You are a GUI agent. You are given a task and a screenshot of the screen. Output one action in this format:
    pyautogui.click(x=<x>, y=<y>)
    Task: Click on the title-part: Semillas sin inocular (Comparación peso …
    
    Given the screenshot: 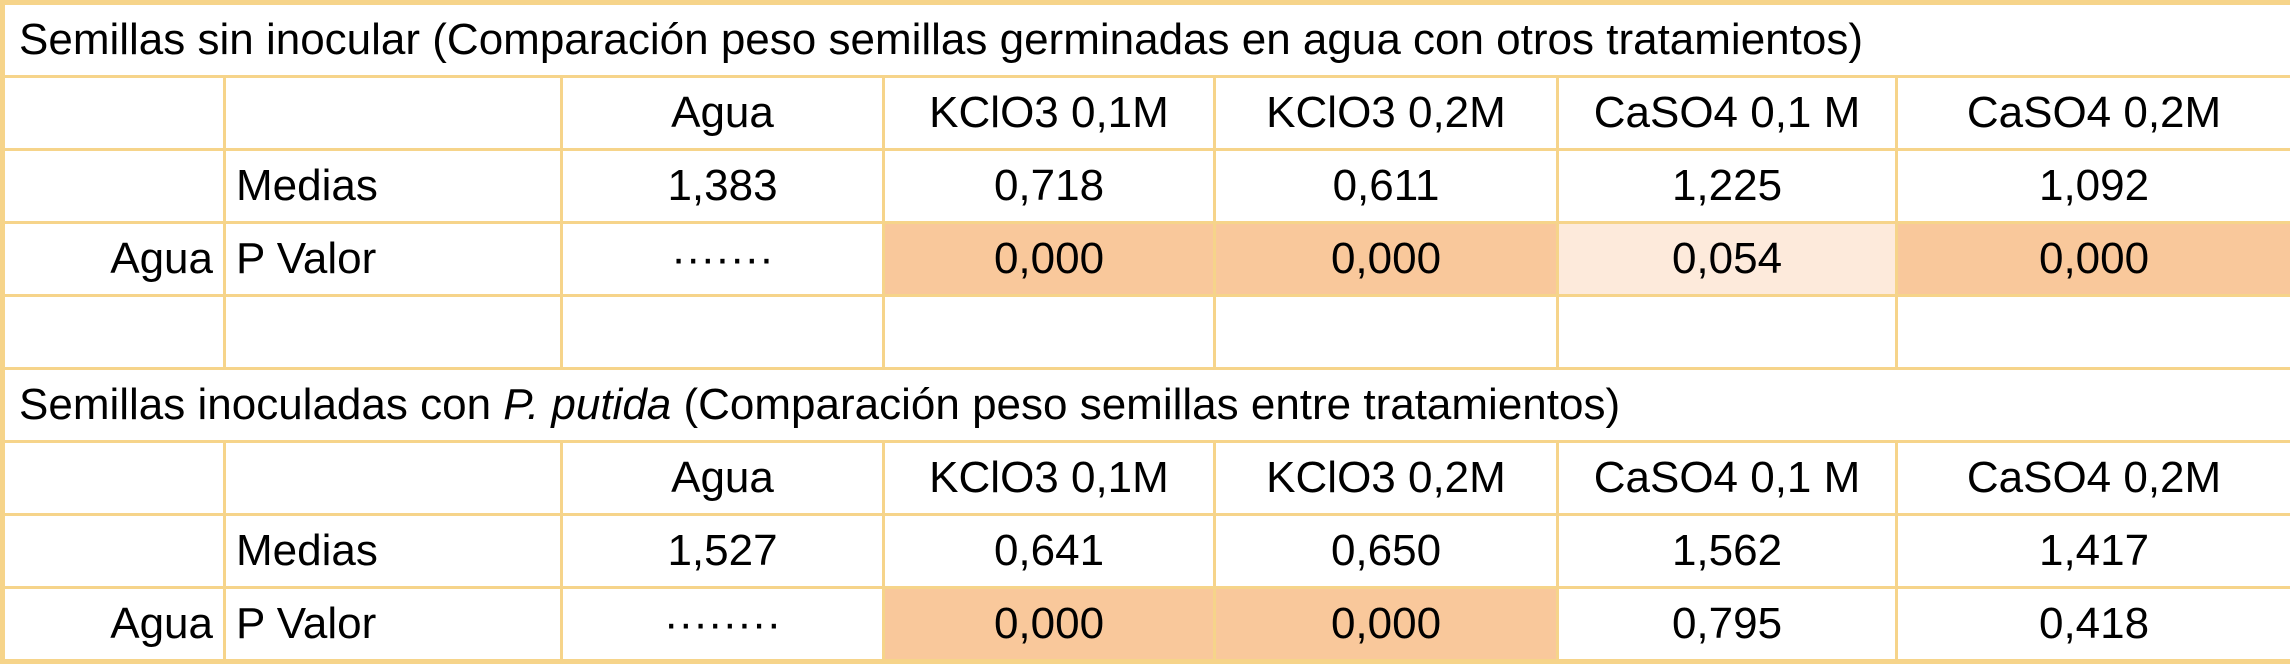 What is the action you would take?
    pyautogui.click(x=941, y=39)
    